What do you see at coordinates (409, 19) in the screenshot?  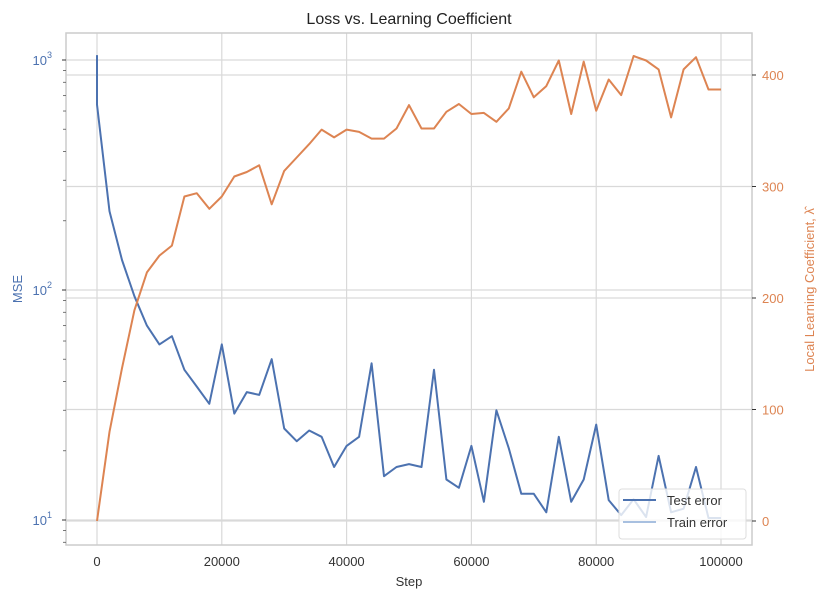 I see `chart-title: Loss vs. Learning Coefficient` at bounding box center [409, 19].